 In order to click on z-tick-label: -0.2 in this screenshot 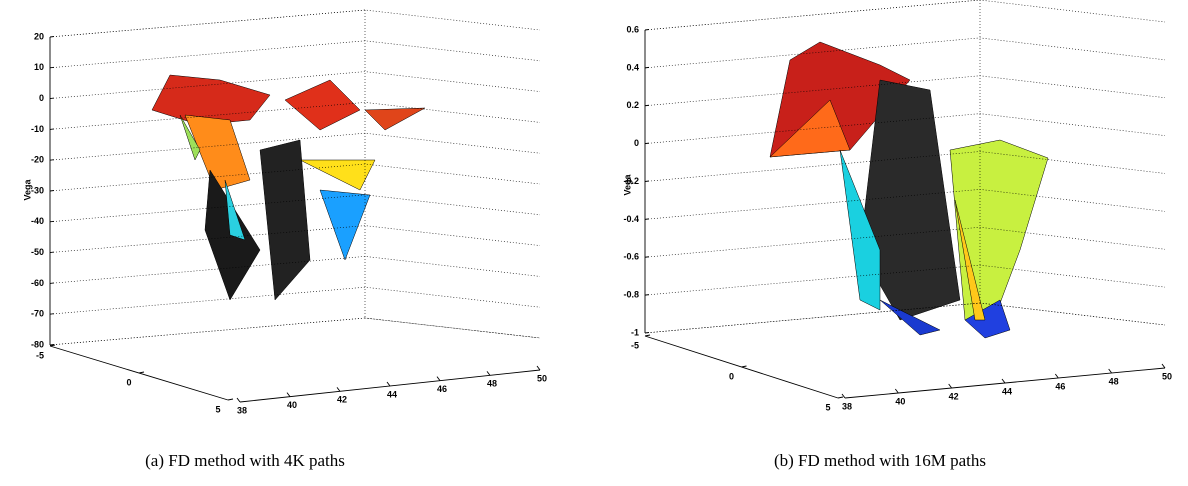, I will do `click(631, 181)`.